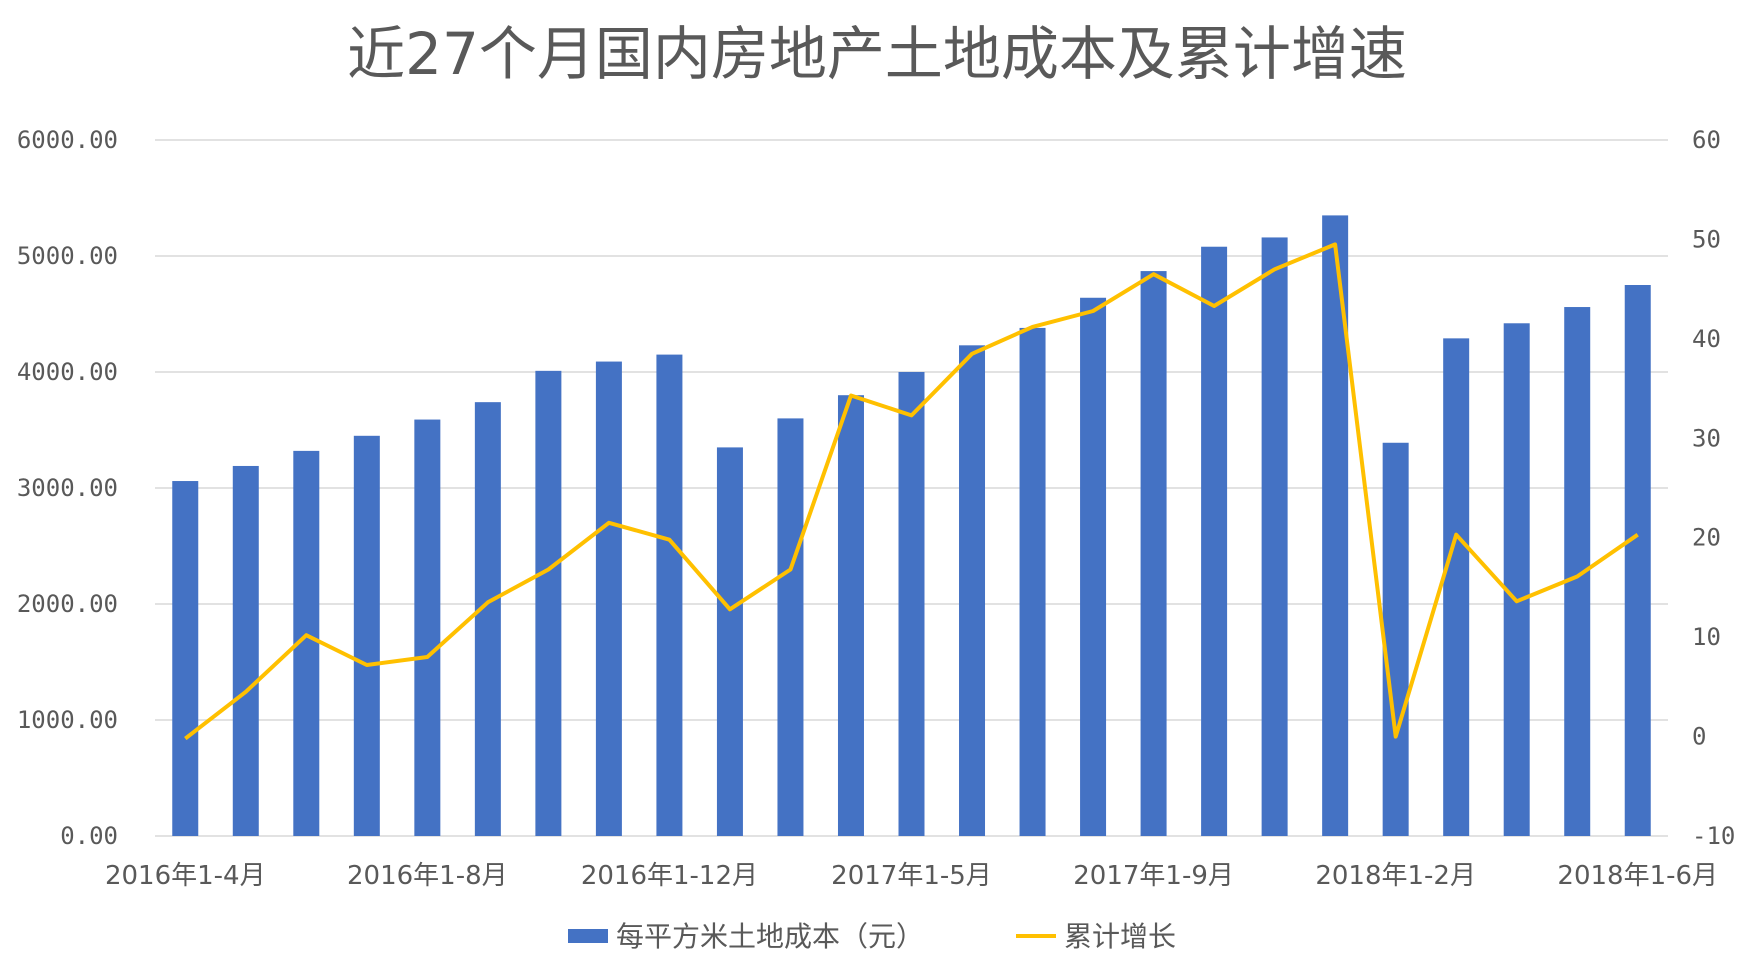 The width and height of the screenshot is (1755, 980). Describe the element at coordinates (770, 936) in the screenshot. I see `legend-bar-label: 每平方米土地成本（元）` at that location.